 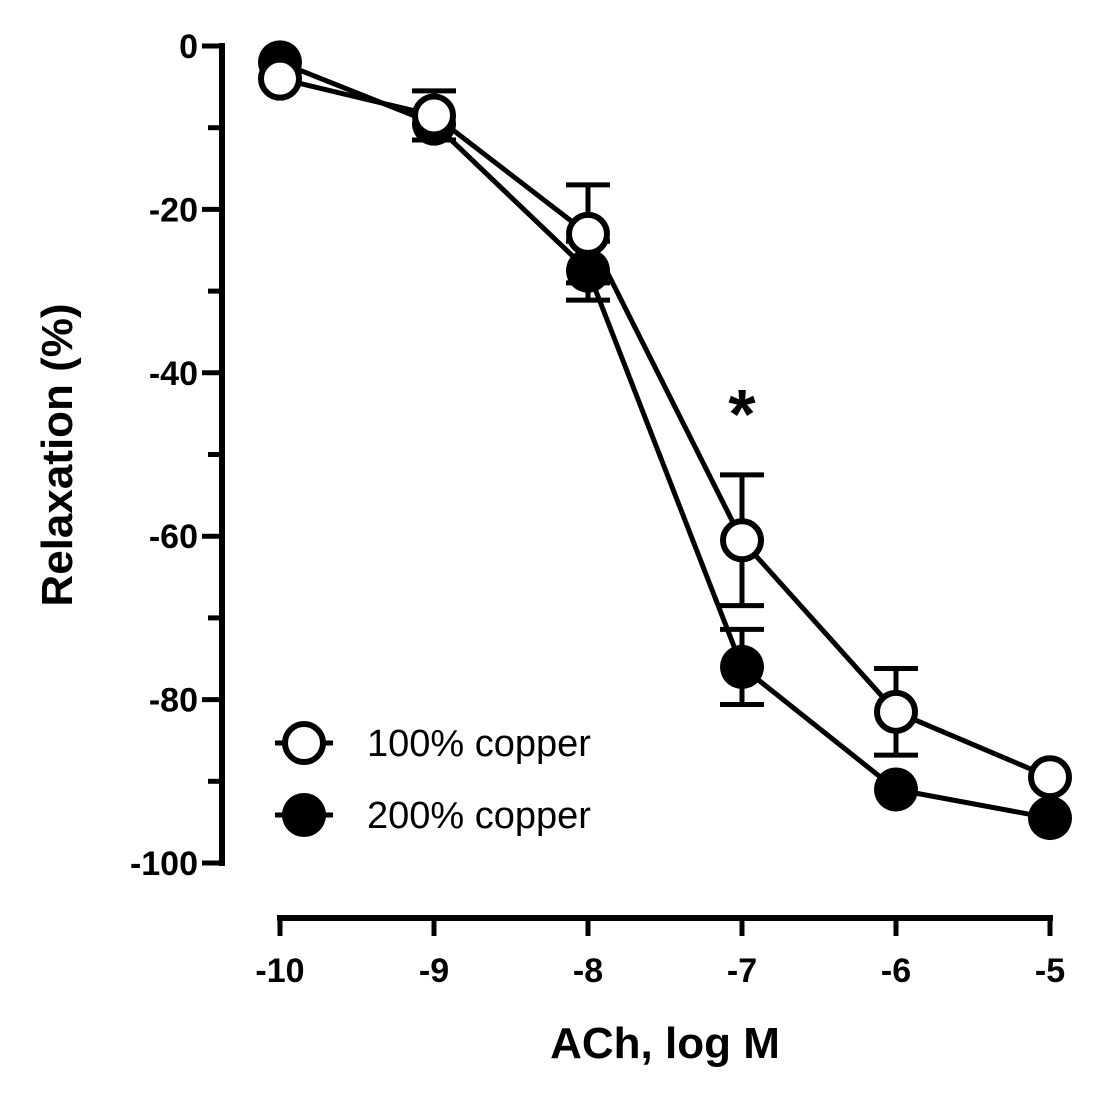 What do you see at coordinates (433, 779) in the screenshot?
I see `legend: 100% copper 200% copper` at bounding box center [433, 779].